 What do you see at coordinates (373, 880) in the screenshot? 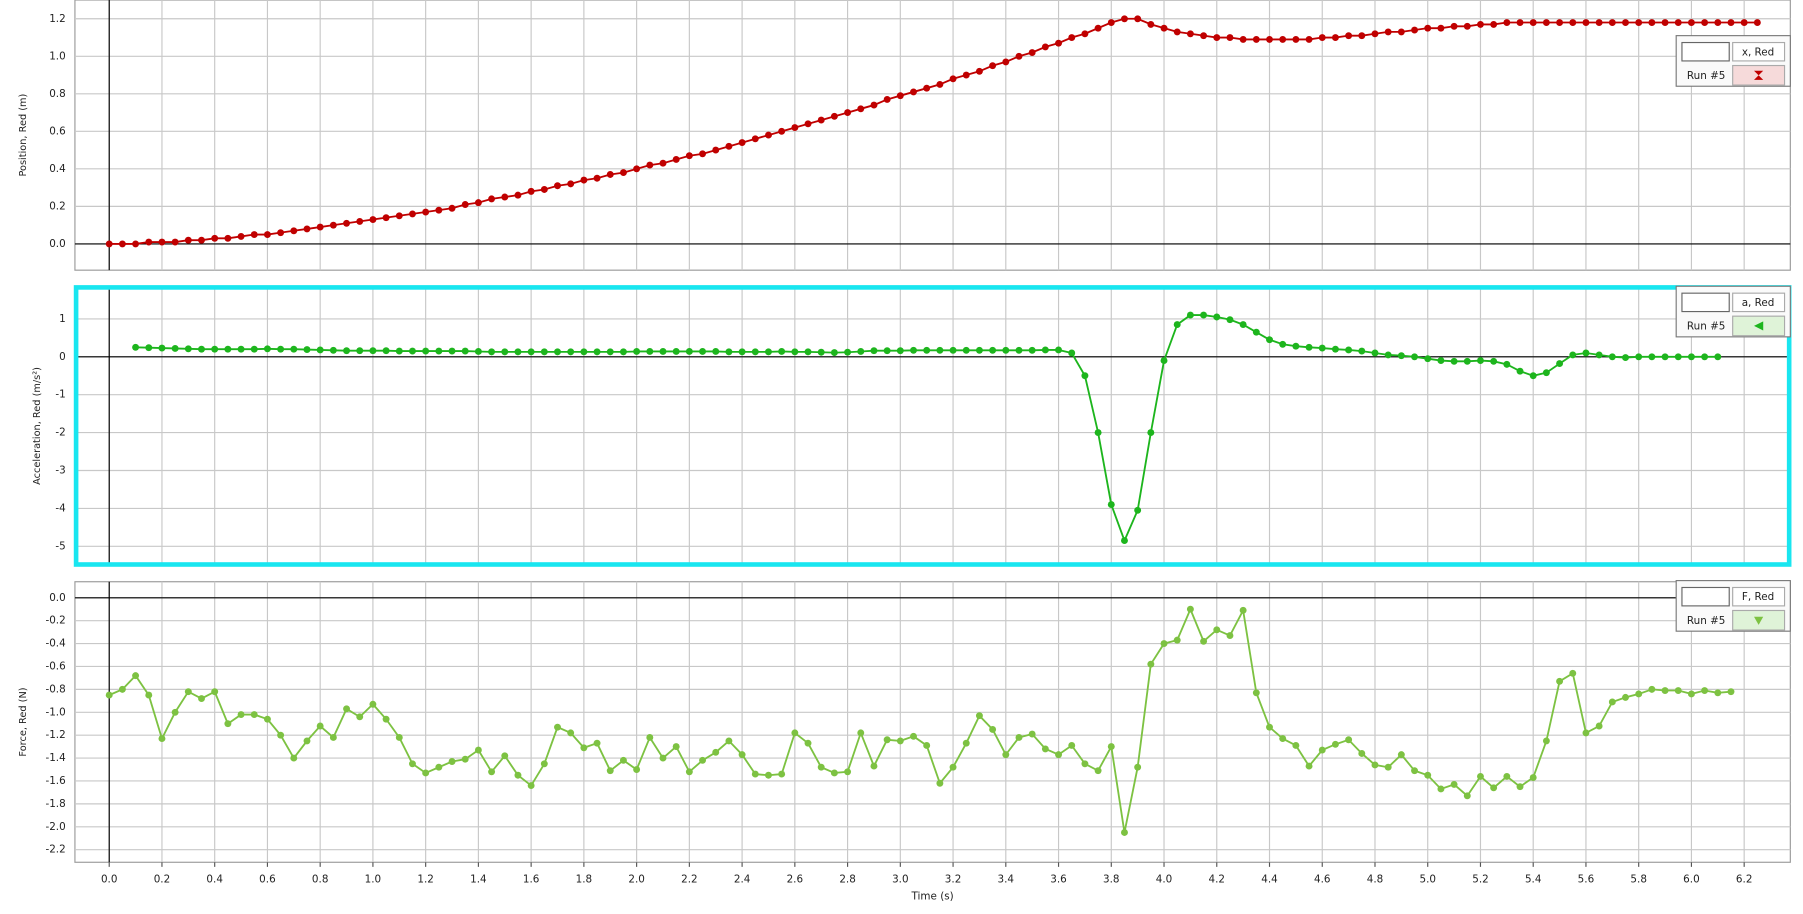
I see `x-tick-label: 1.0` at bounding box center [373, 880].